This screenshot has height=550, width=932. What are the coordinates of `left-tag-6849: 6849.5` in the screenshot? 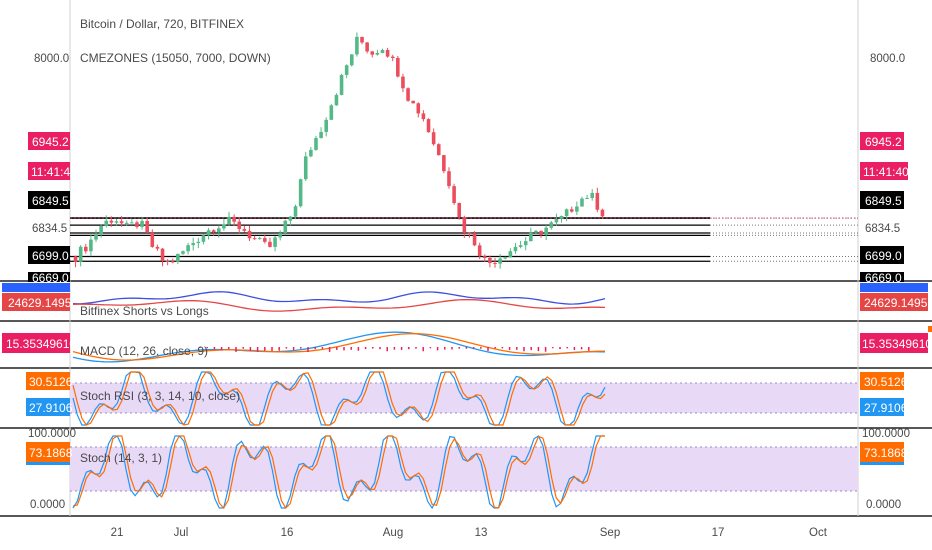 It's located at (49, 200).